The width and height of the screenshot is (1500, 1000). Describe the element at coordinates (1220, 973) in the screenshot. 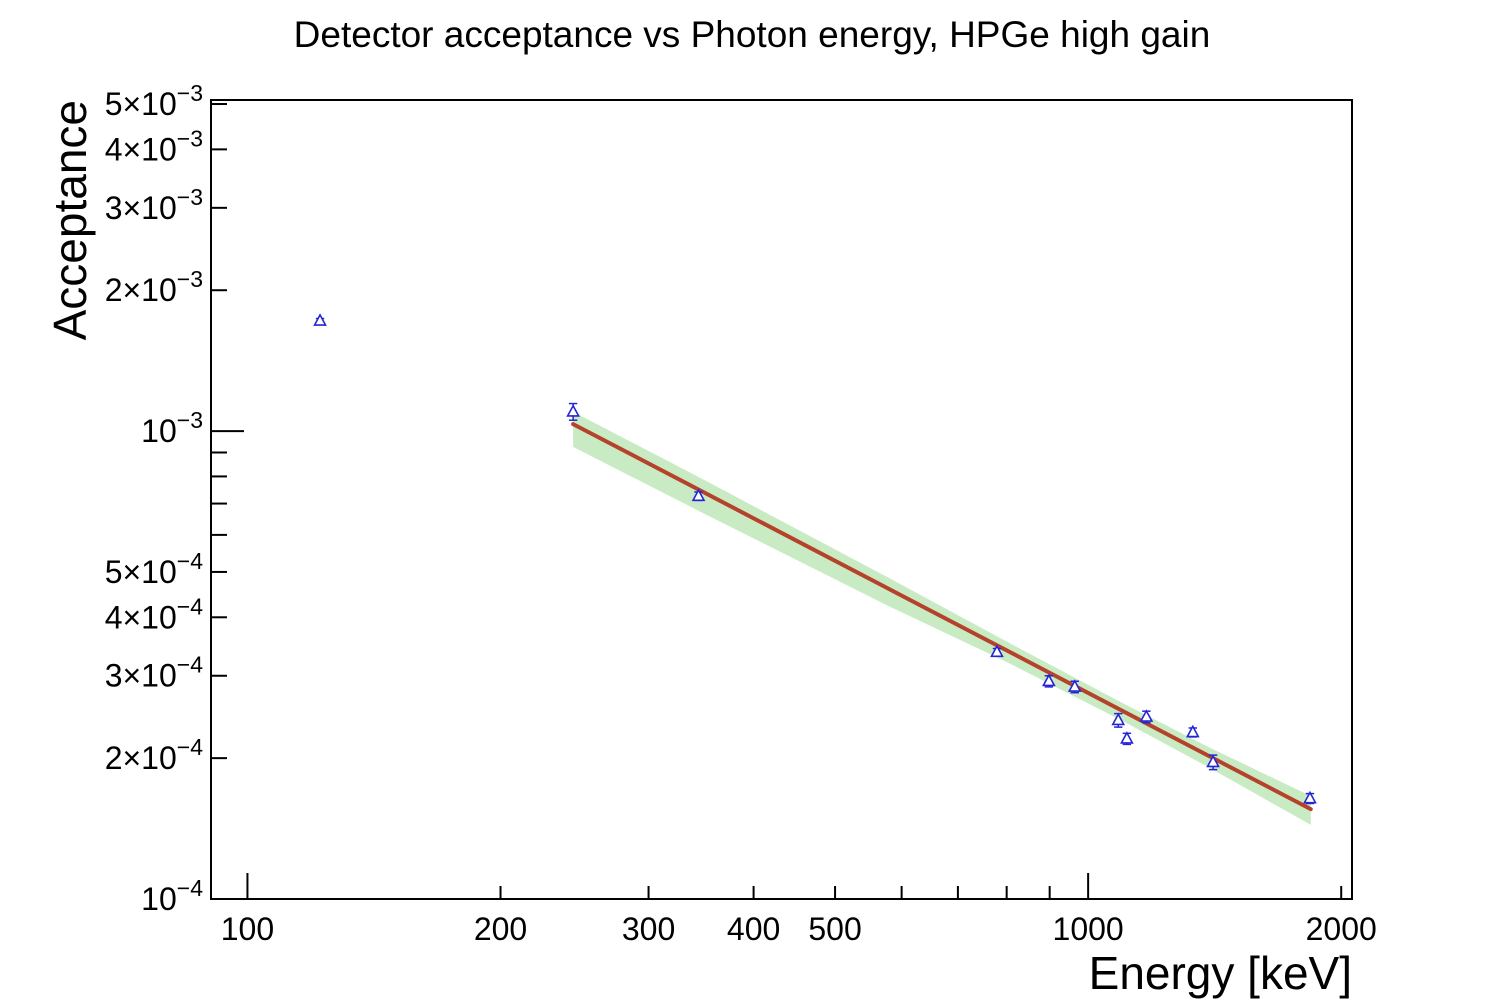

I see `x-axis-title: Energy [keV]` at that location.